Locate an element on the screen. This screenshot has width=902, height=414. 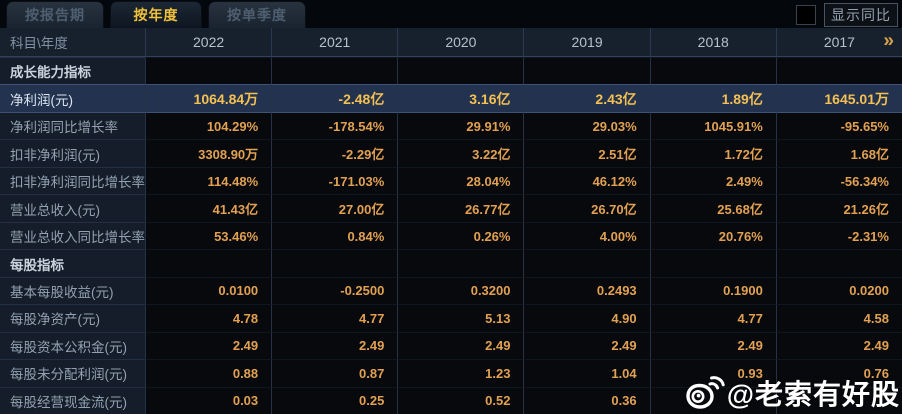
cell-value: 1.68亿 is located at coordinates (838, 153).